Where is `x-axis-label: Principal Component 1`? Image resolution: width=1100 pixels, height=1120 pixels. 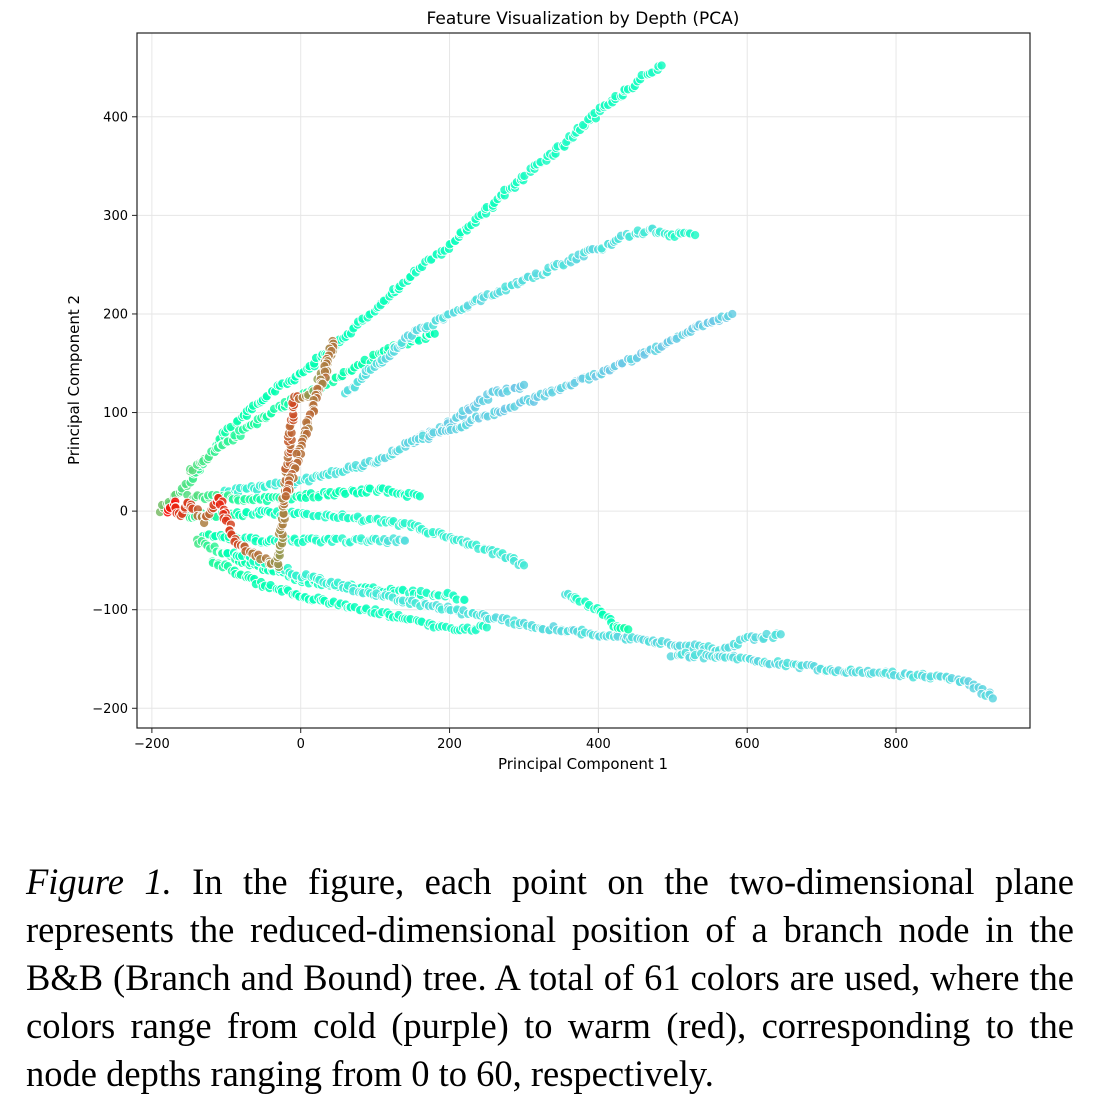
x-axis-label: Principal Component 1 is located at coordinates (583, 764).